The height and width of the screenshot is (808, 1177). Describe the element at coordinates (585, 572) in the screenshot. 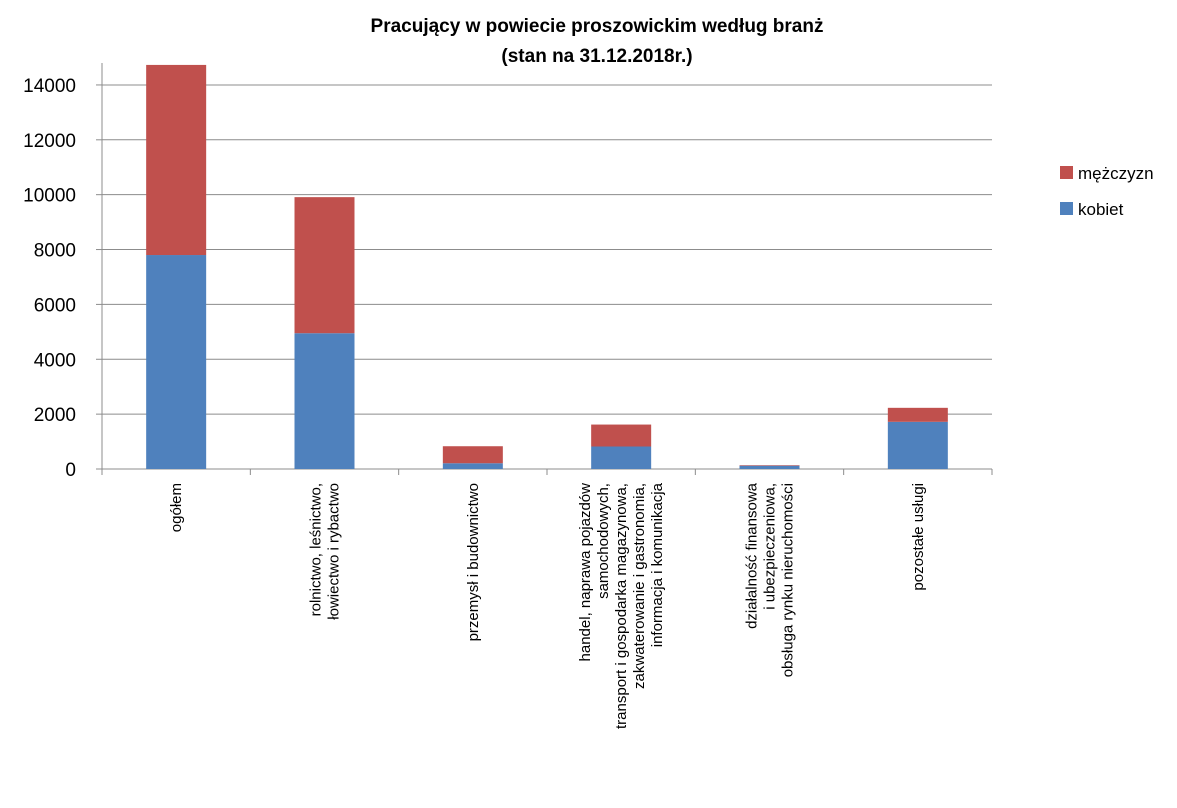

I see `category-label: handel, naprawa pojazdów` at that location.